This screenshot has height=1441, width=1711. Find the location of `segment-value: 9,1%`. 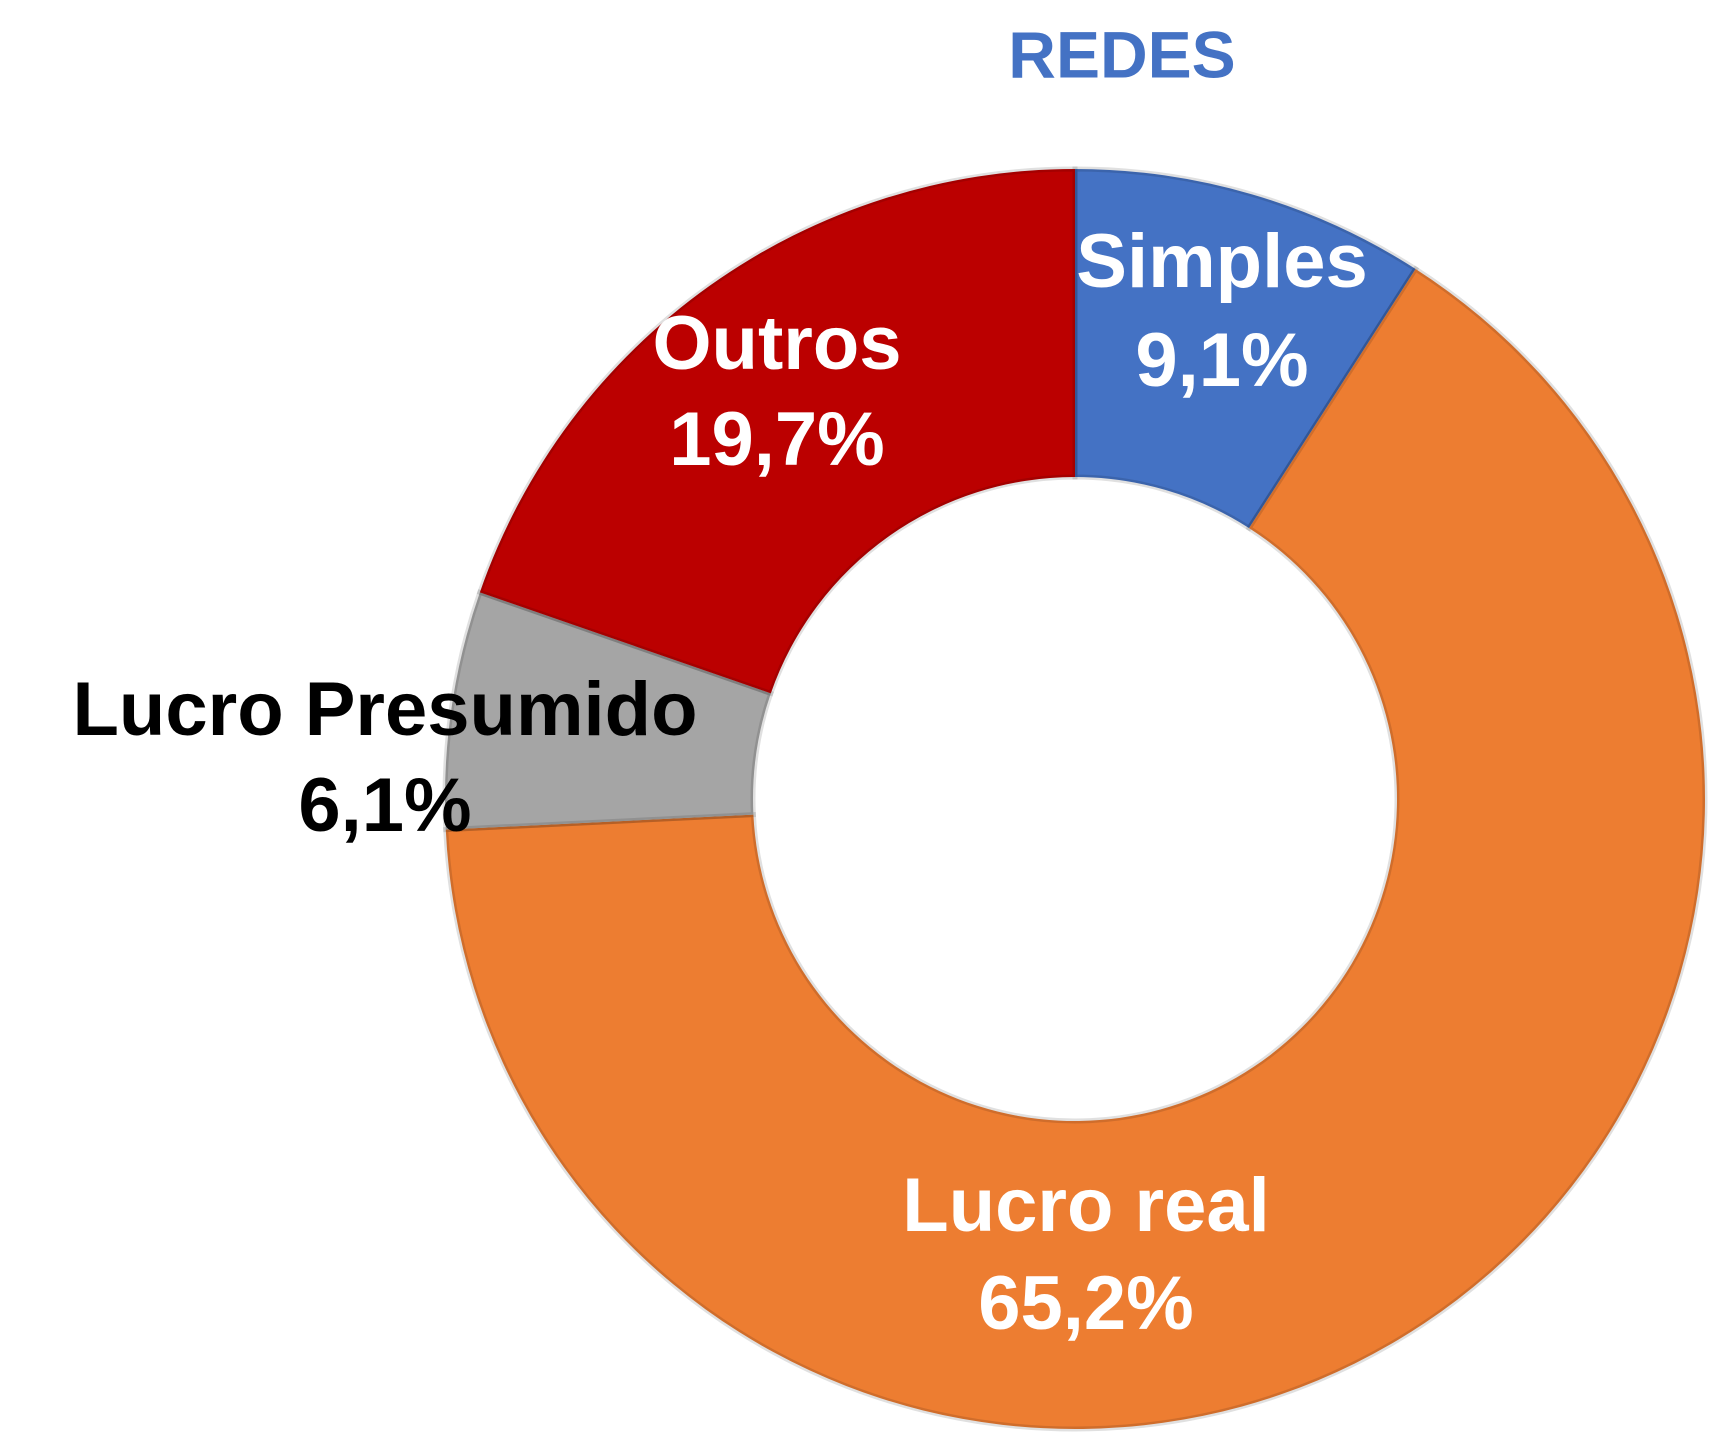

segment-value: 9,1% is located at coordinates (1221, 360).